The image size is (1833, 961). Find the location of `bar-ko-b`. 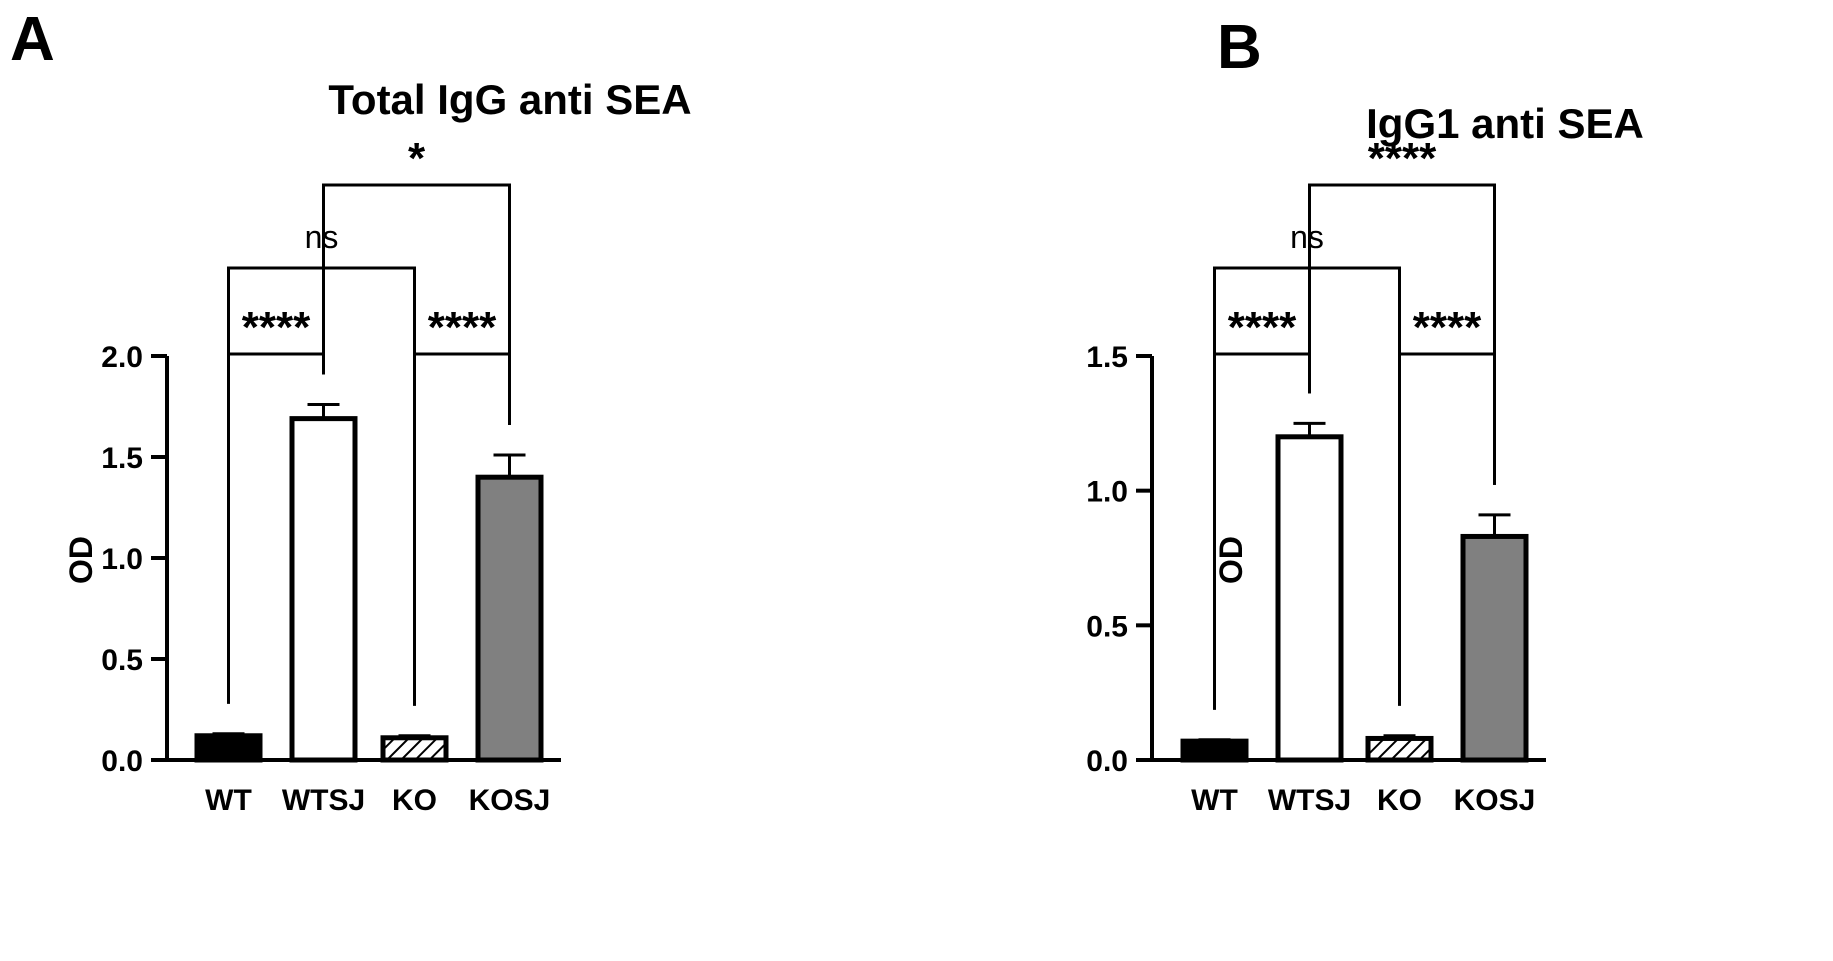

bar-ko-b is located at coordinates (1399, 749).